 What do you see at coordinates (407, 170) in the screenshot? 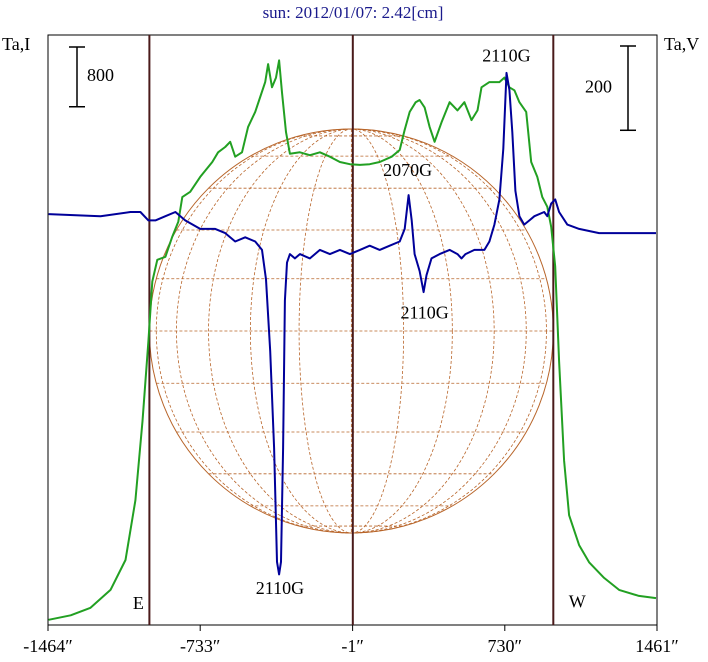
I see `annotation: 2070G` at bounding box center [407, 170].